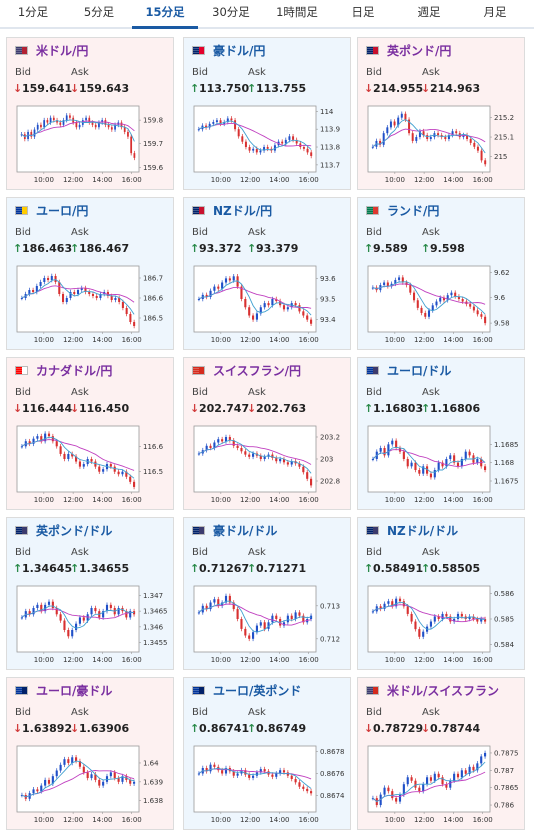 The width and height of the screenshot is (534, 836). I want to click on candlestick-chart: 93.6 93.5 93.4 10:00 12:00 14:00 16:00, so click(268, 305).